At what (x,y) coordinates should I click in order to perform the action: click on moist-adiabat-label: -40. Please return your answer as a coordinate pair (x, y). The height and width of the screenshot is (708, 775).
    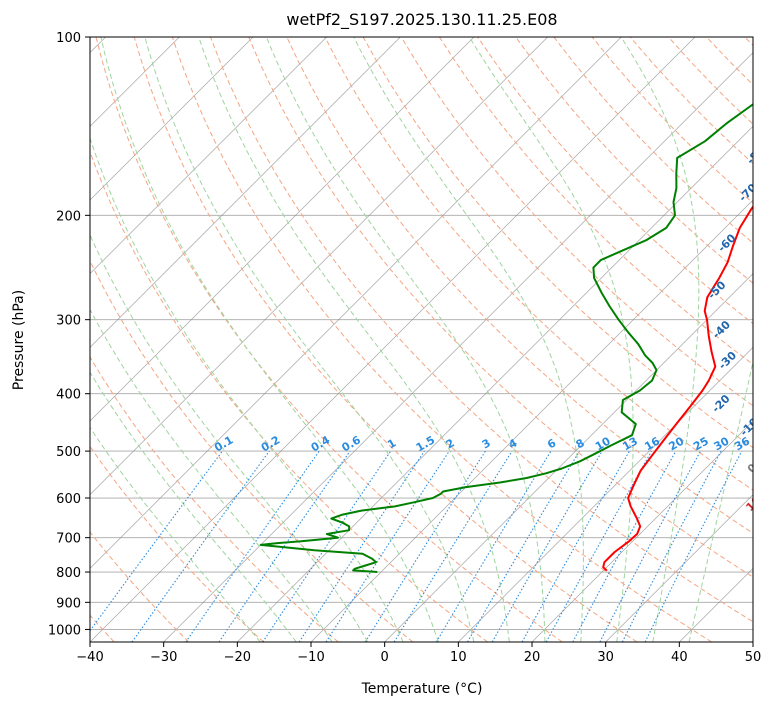
    Looking at the image, I should click on (721, 329).